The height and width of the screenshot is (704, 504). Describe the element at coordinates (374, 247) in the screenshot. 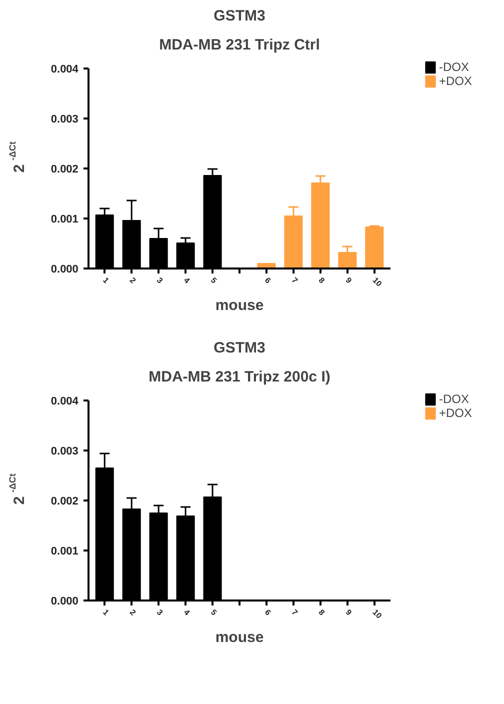

I see `bar` at that location.